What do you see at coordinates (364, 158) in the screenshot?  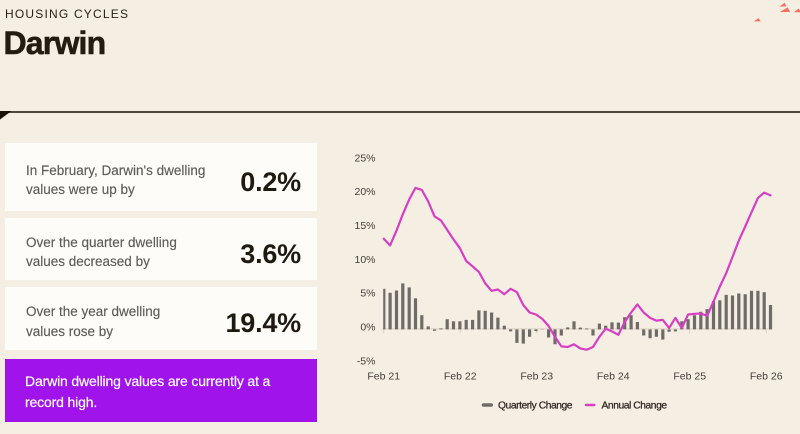 I see `svg-text: 25%` at bounding box center [364, 158].